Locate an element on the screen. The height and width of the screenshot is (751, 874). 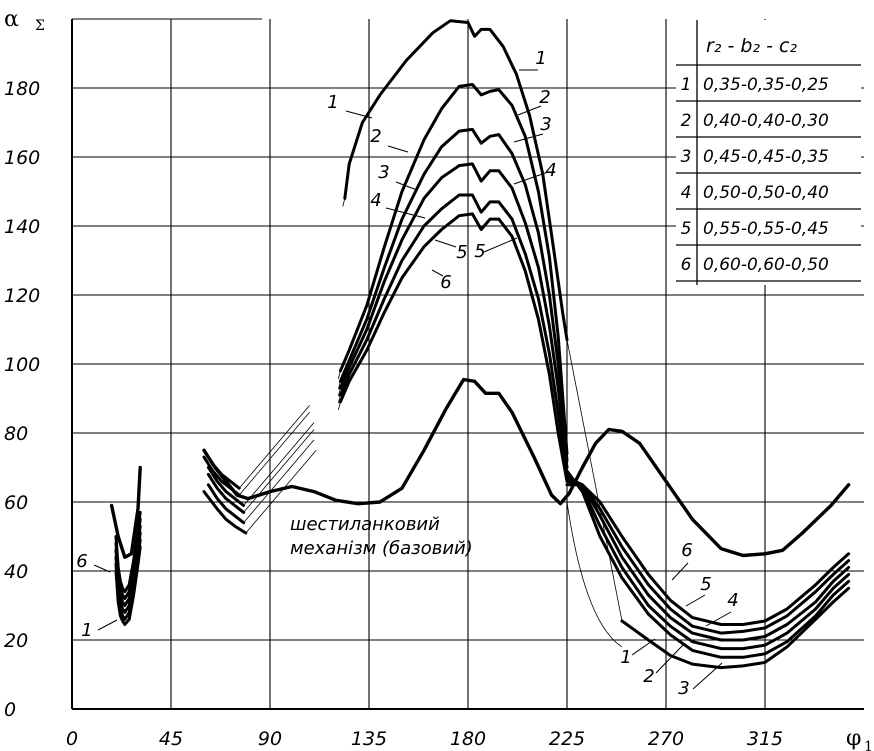
table-row-number: 4 is located at coordinates (686, 193).